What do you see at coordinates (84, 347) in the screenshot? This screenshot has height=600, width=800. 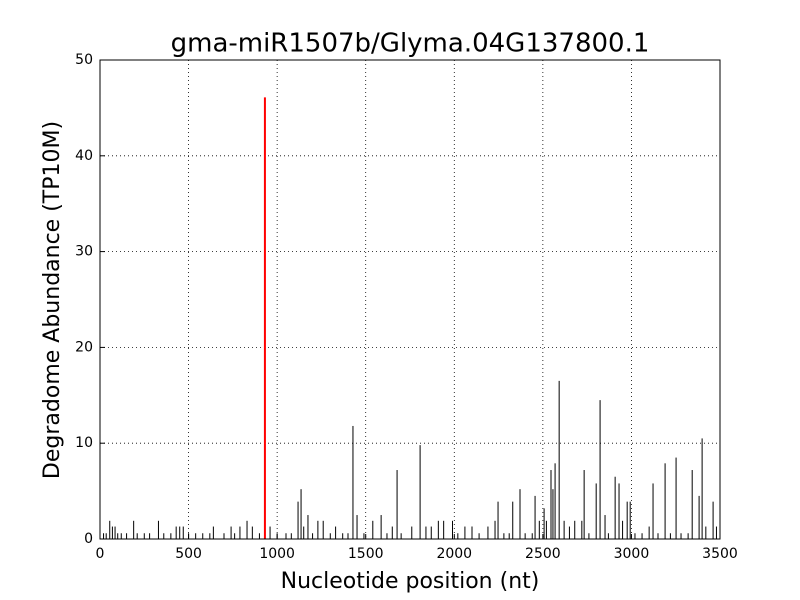 I see `y-tick-label: 20` at bounding box center [84, 347].